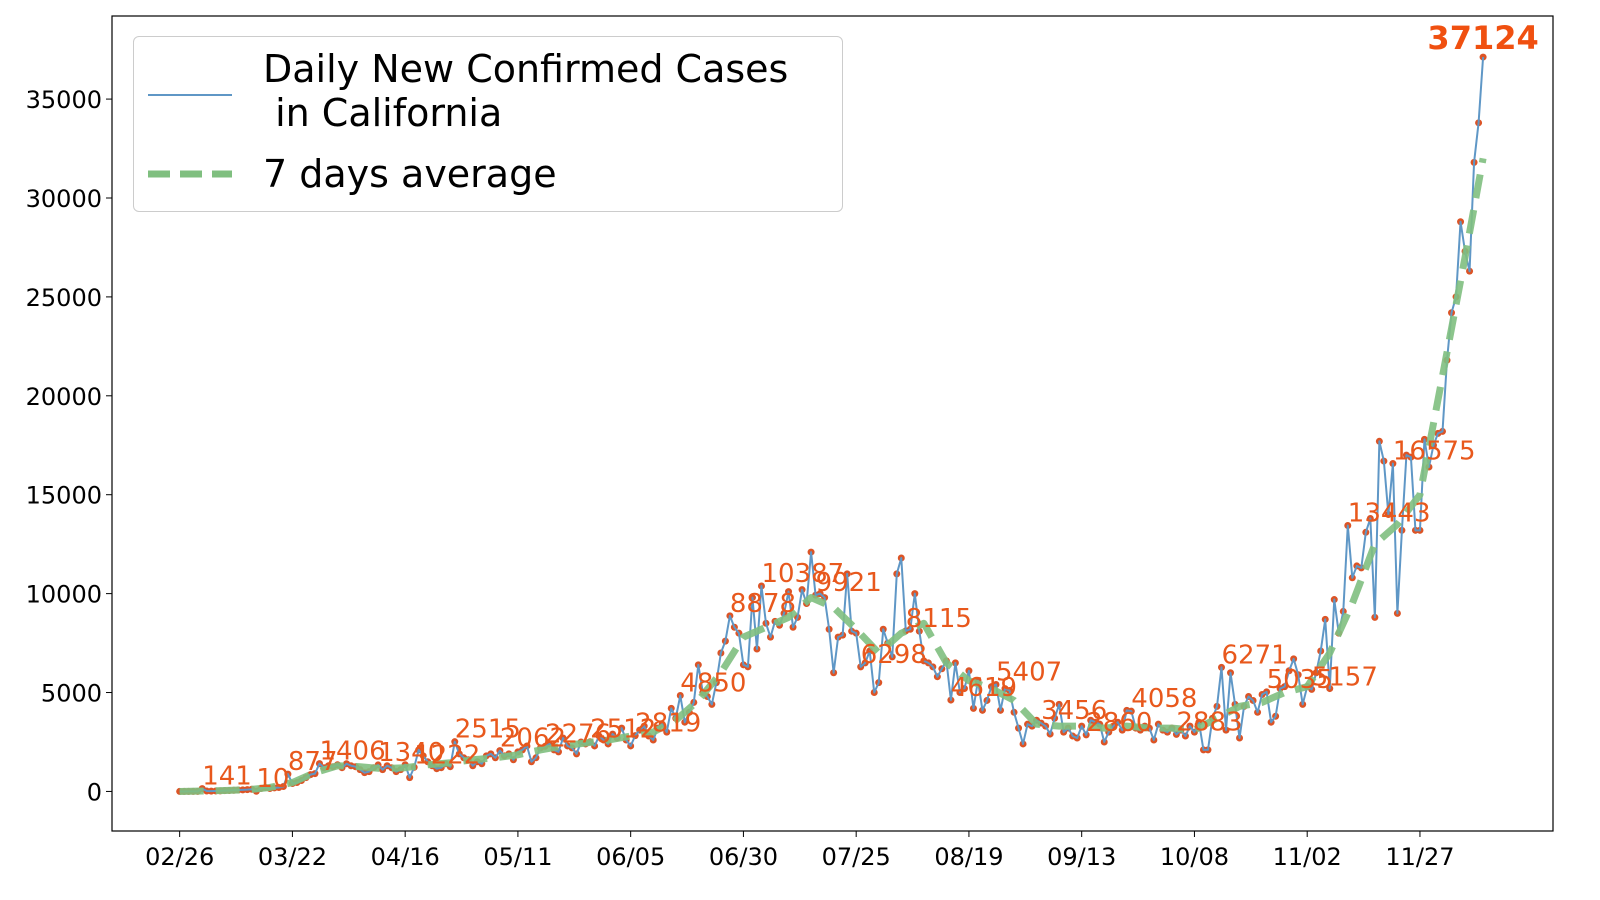  I want to click on data-point, so click(1483, 57).